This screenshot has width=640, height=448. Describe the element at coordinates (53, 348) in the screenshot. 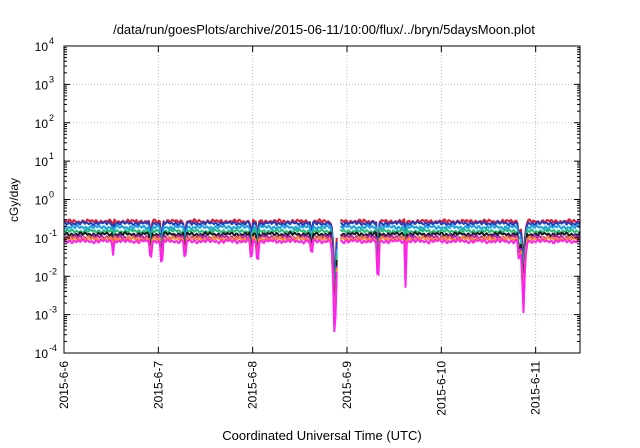

I see `y-tick-exponent: -4` at that location.